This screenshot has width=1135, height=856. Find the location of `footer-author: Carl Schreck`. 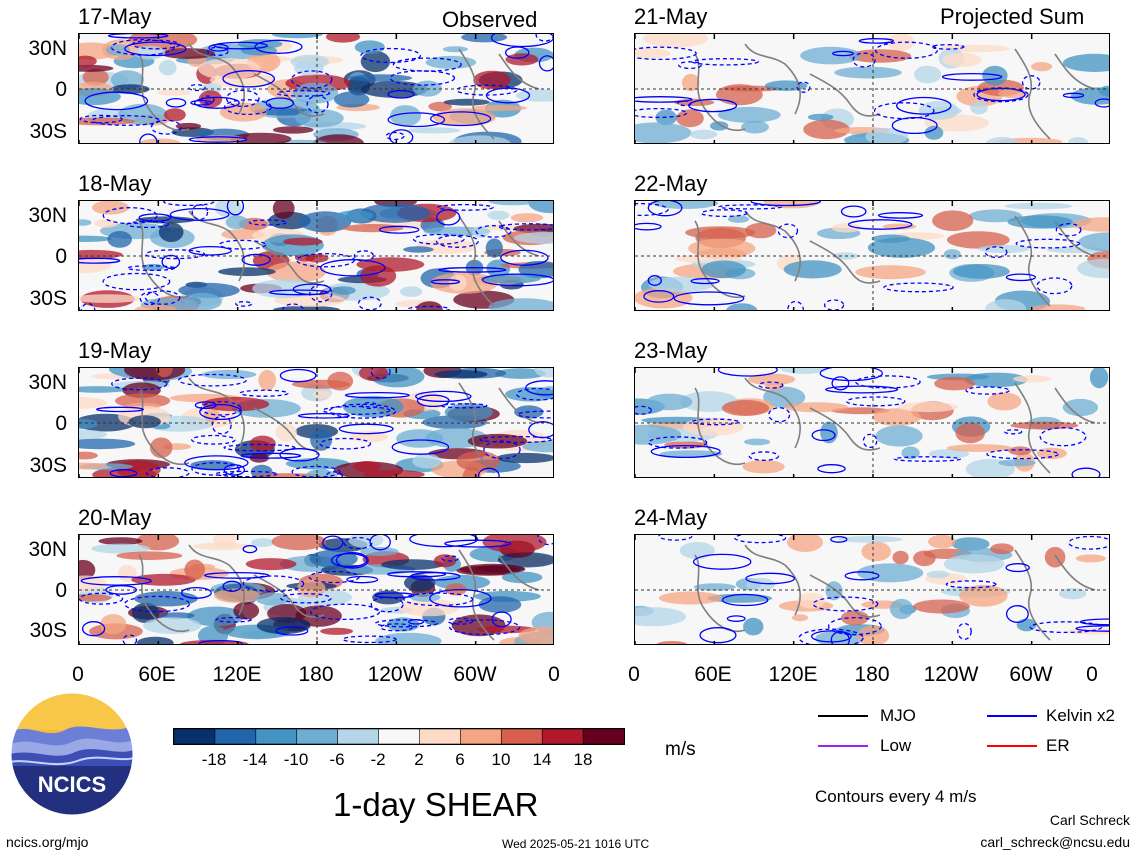

footer-author: Carl Schreck is located at coordinates (1089, 820).